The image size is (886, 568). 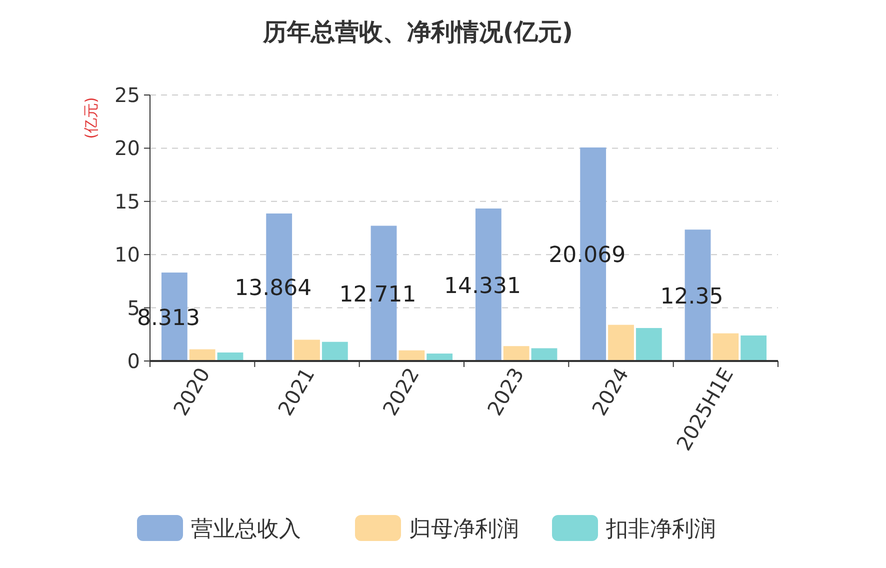 I want to click on chart-title: 历年总营收、净利情况(亿元), so click(x=417, y=32).